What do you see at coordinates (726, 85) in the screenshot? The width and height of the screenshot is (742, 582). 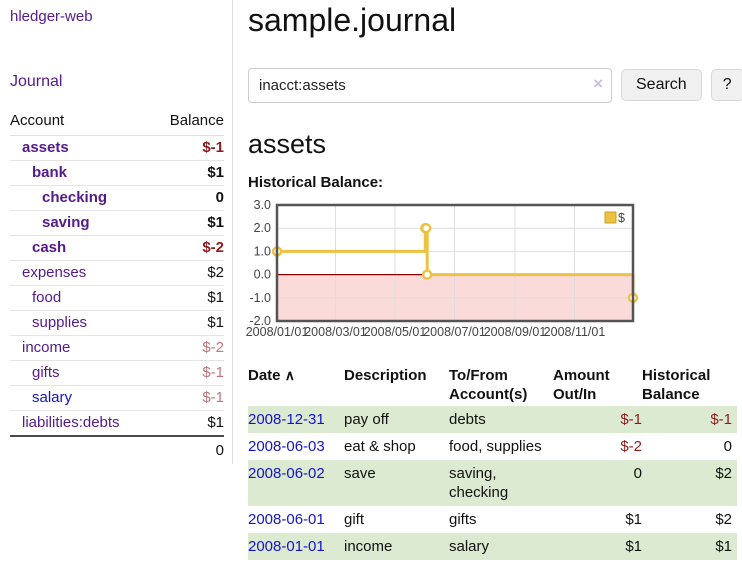 I see `help-button: ?` at bounding box center [726, 85].